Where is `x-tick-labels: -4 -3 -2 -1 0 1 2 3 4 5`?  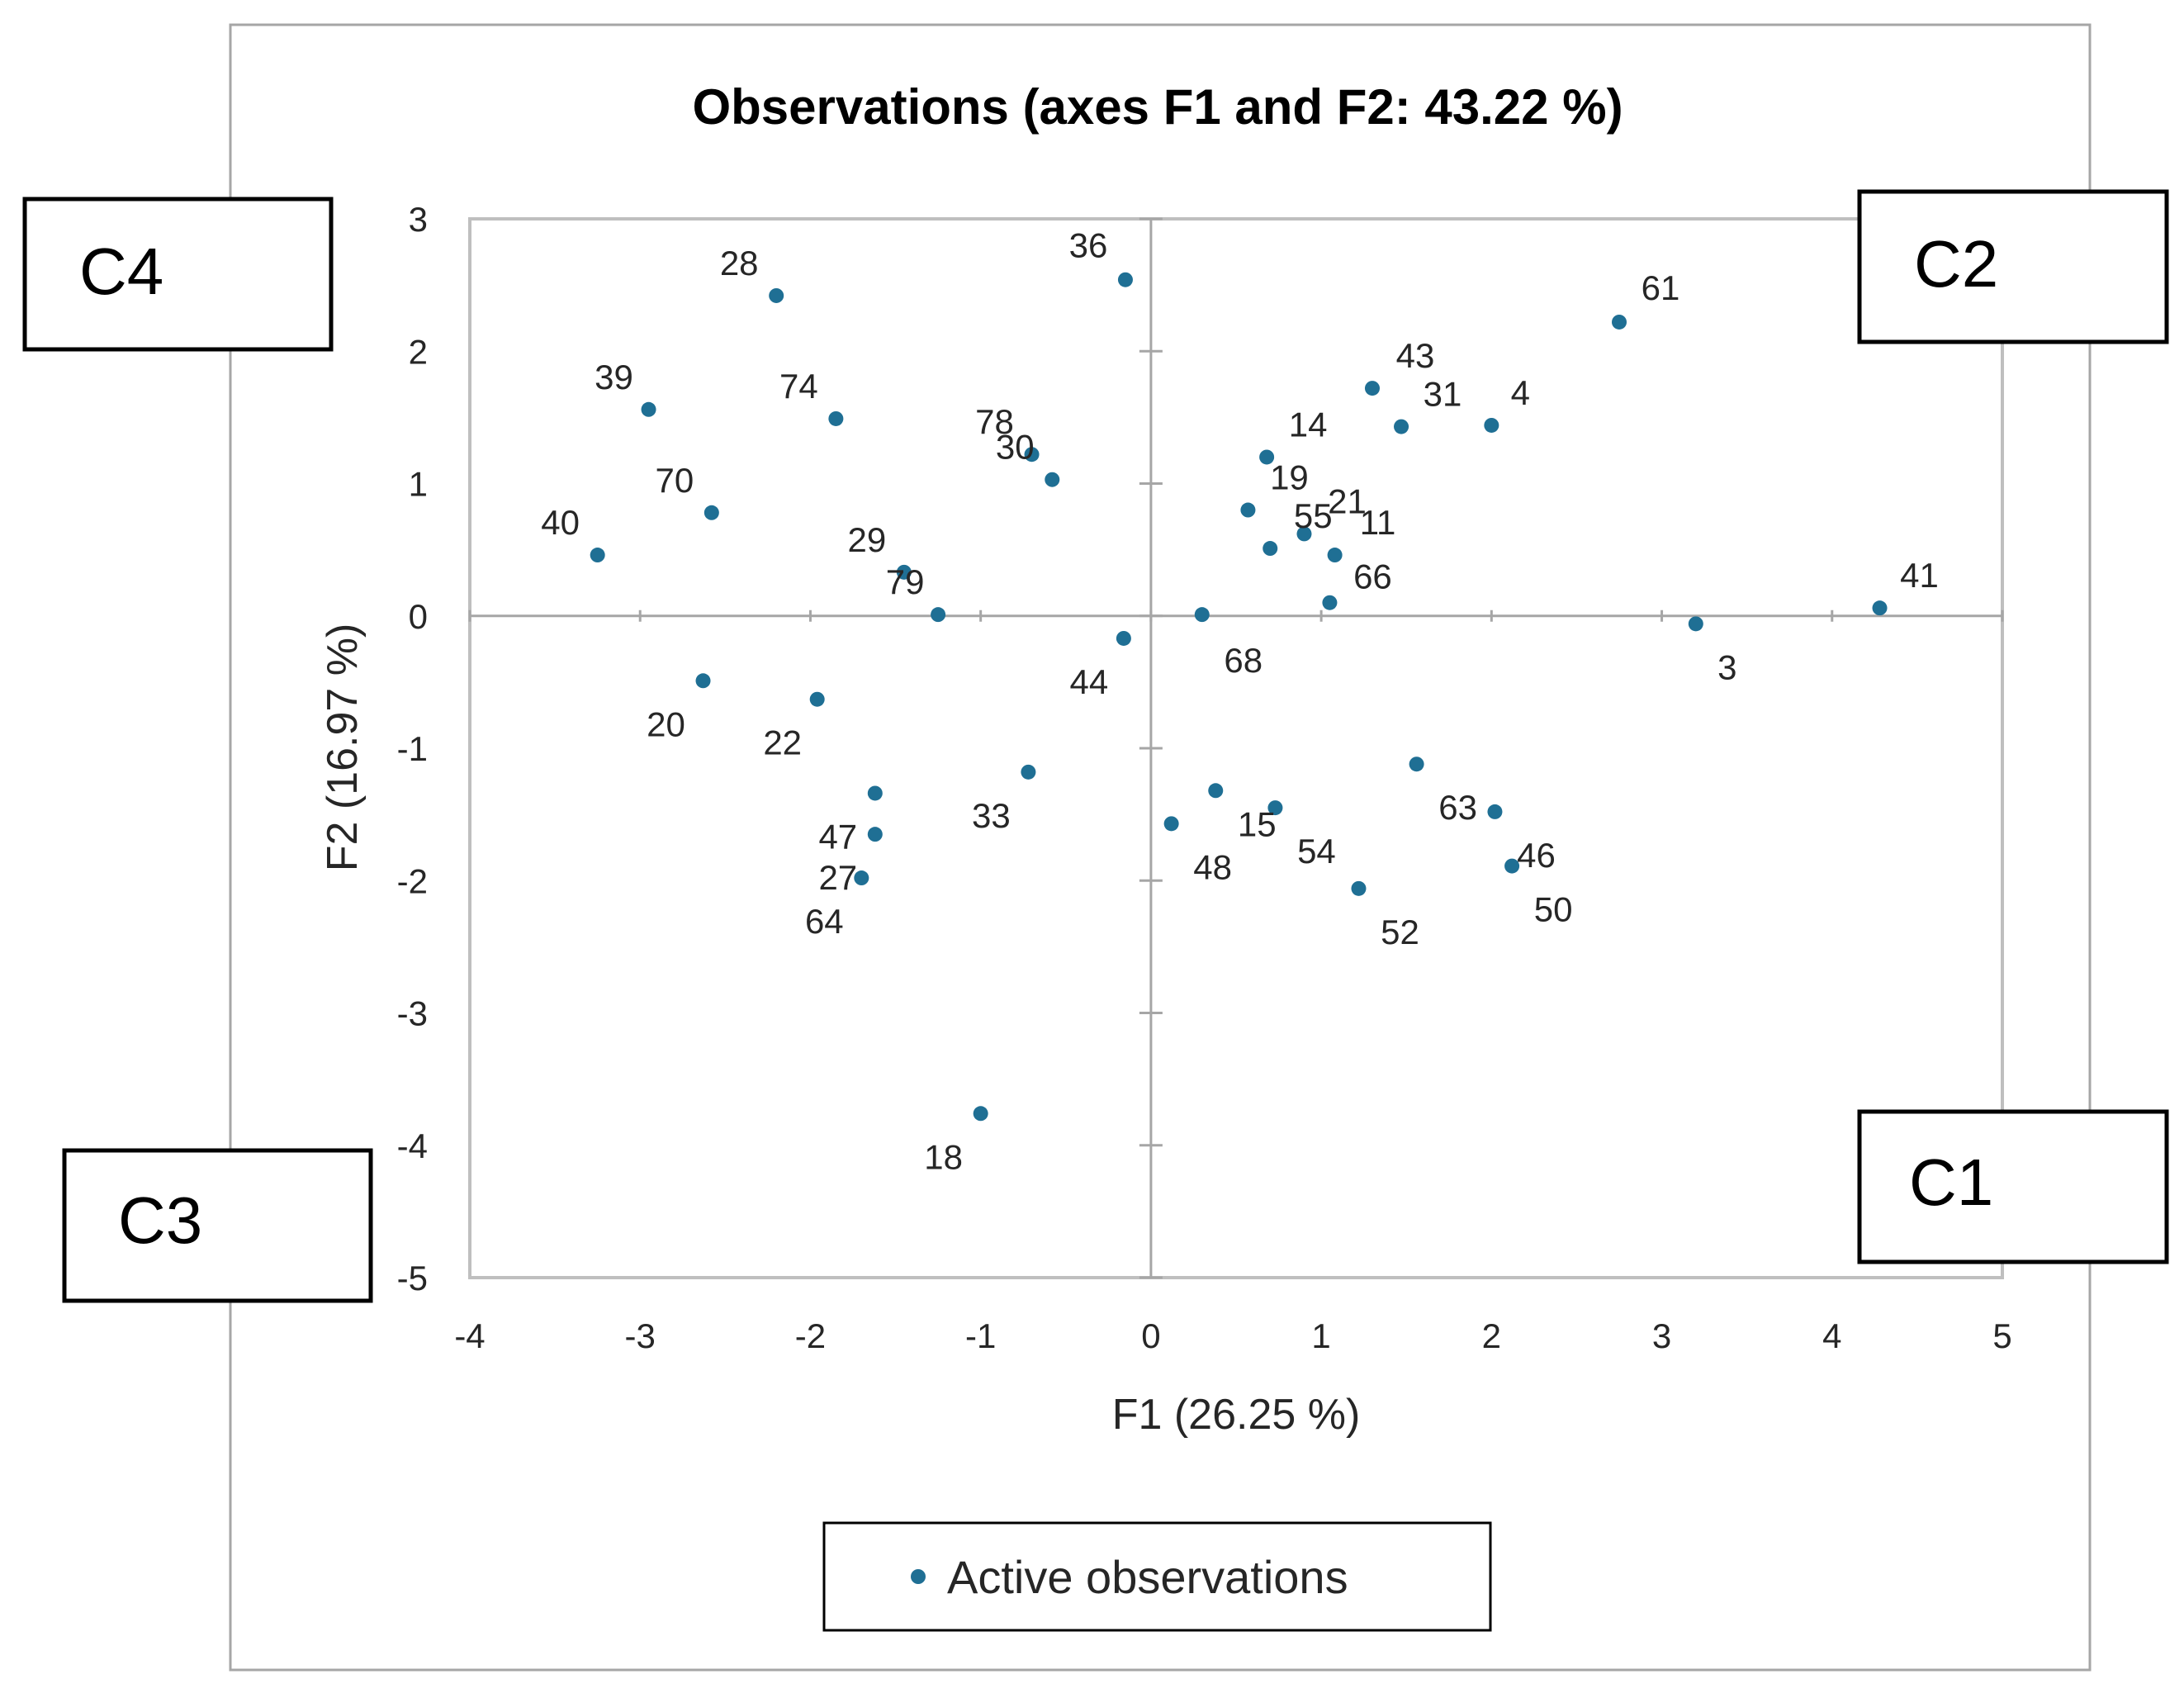
x-tick-labels: -4 -3 -2 -1 0 1 2 3 4 5 is located at coordinates (1232, 1335).